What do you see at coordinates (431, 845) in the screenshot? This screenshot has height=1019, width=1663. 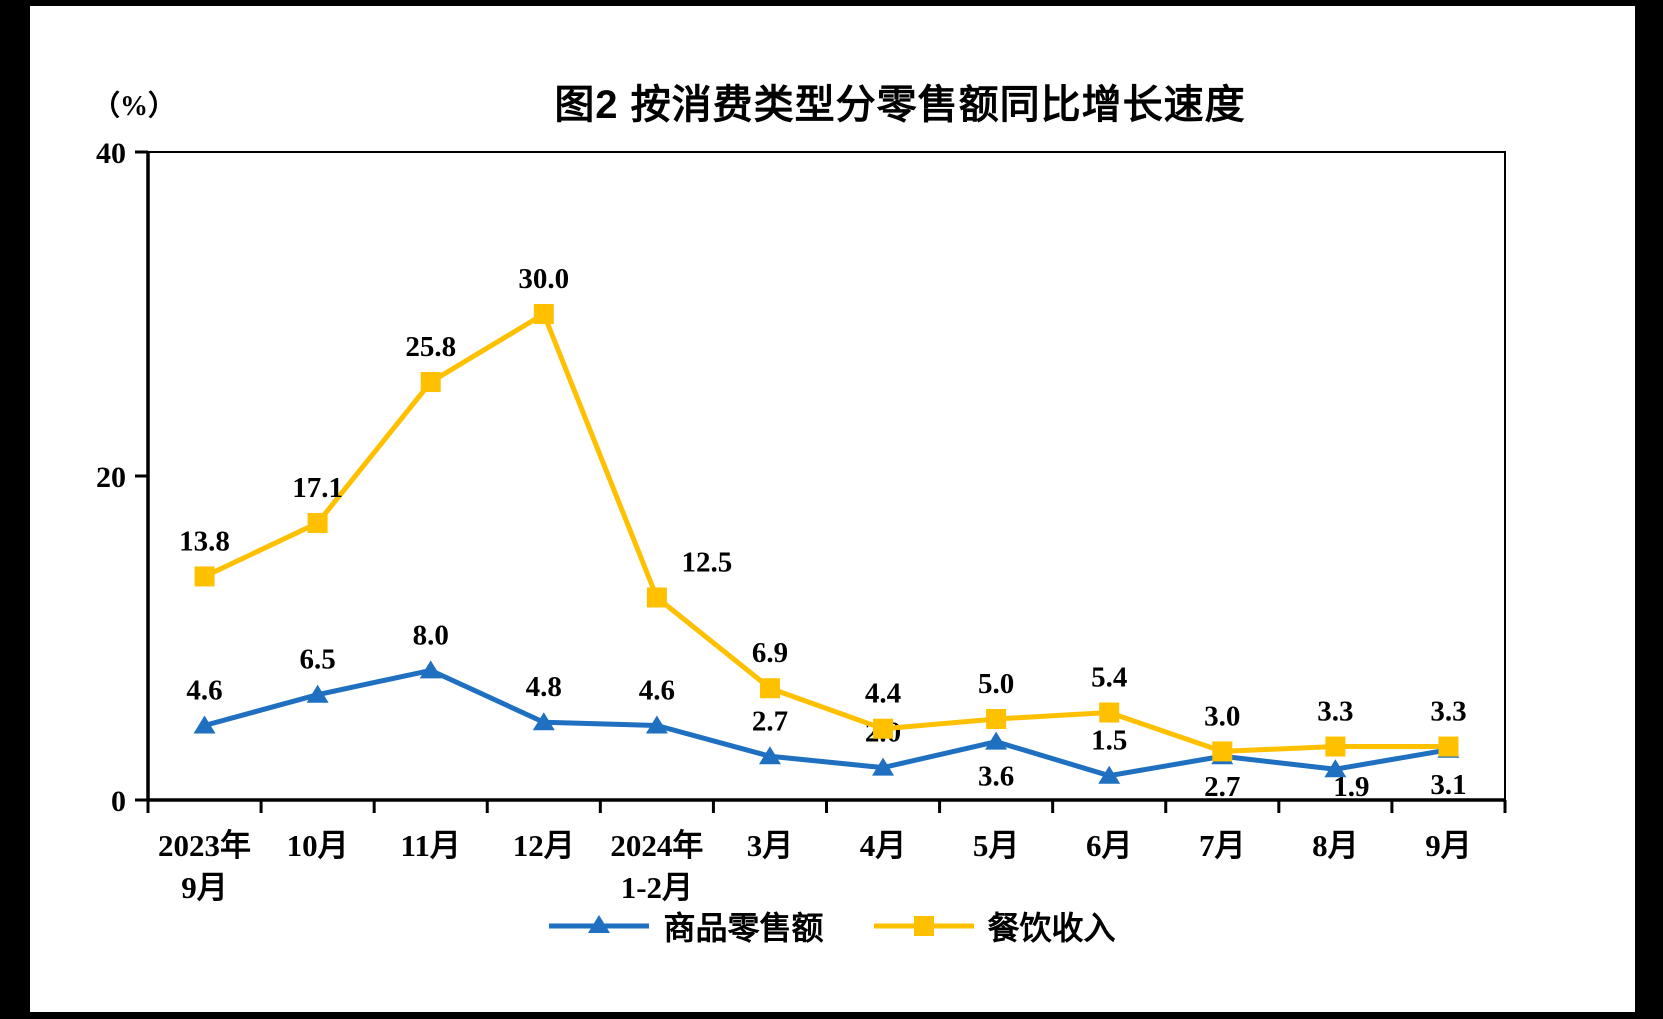 I see `x-axis-label: 11月` at bounding box center [431, 845].